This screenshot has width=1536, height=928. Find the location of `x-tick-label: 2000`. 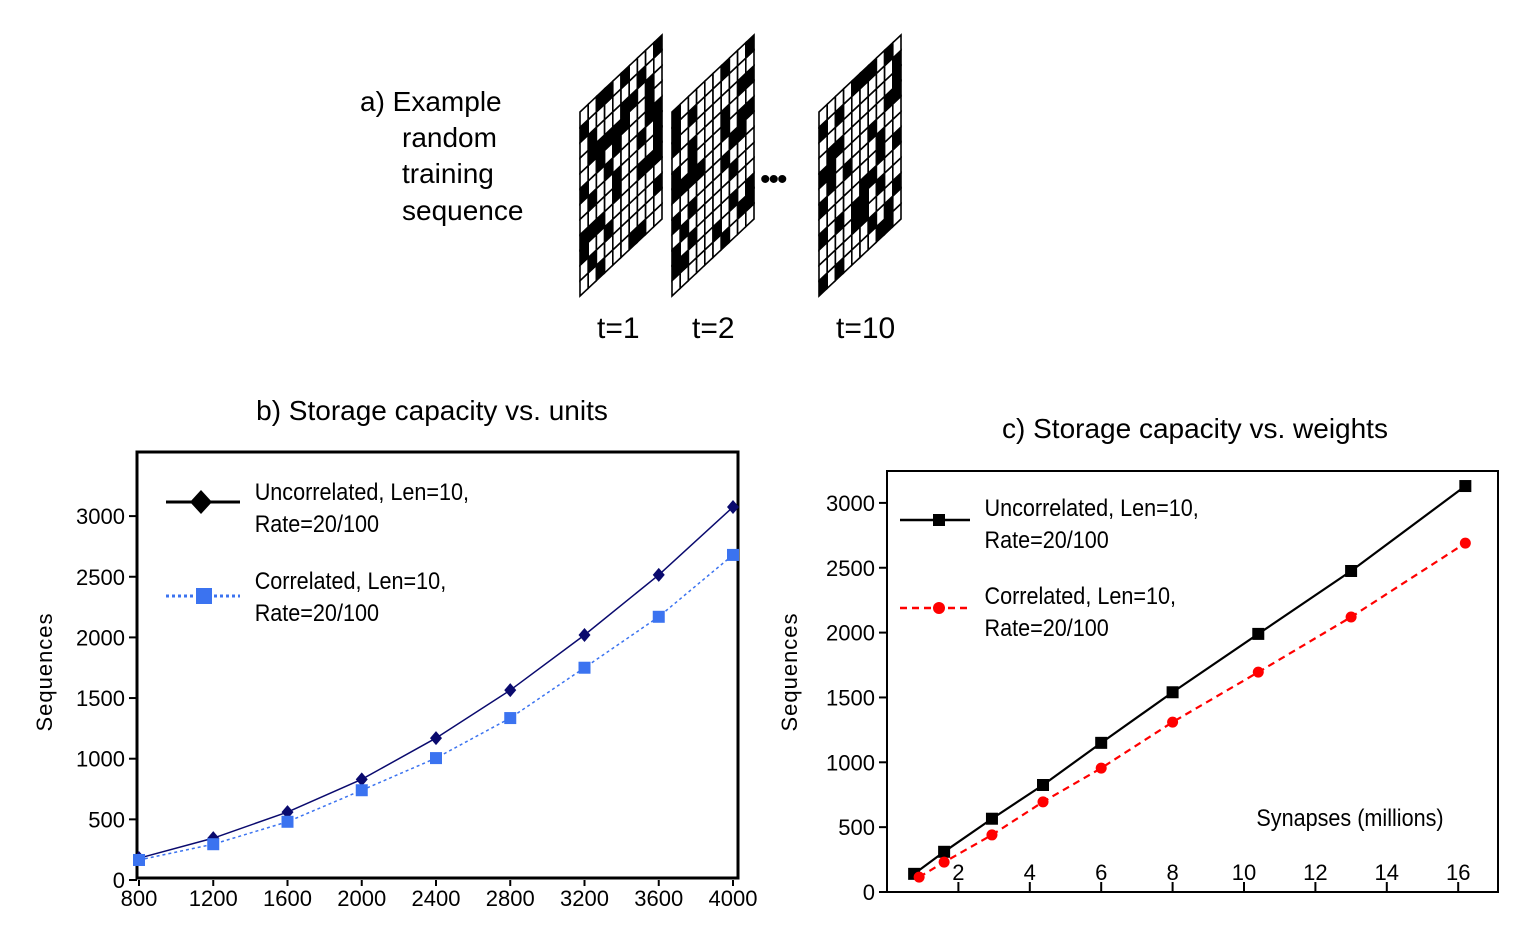

x-tick-label: 2000 is located at coordinates (361, 898).